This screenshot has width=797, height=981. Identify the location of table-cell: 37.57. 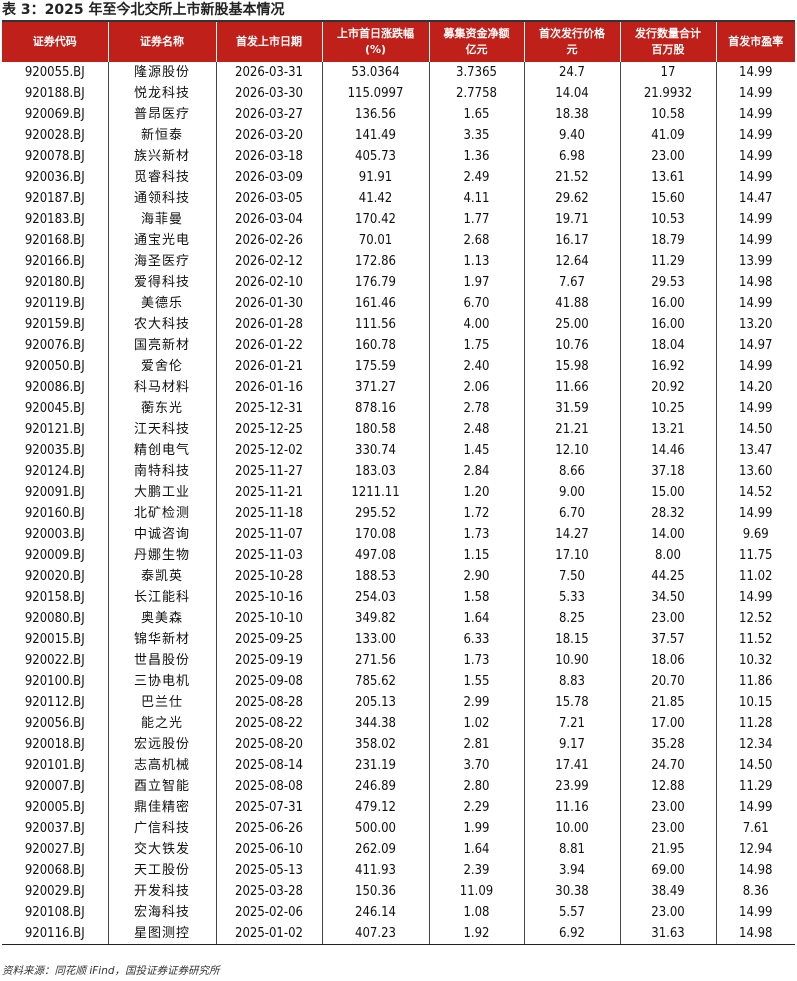
(667, 639).